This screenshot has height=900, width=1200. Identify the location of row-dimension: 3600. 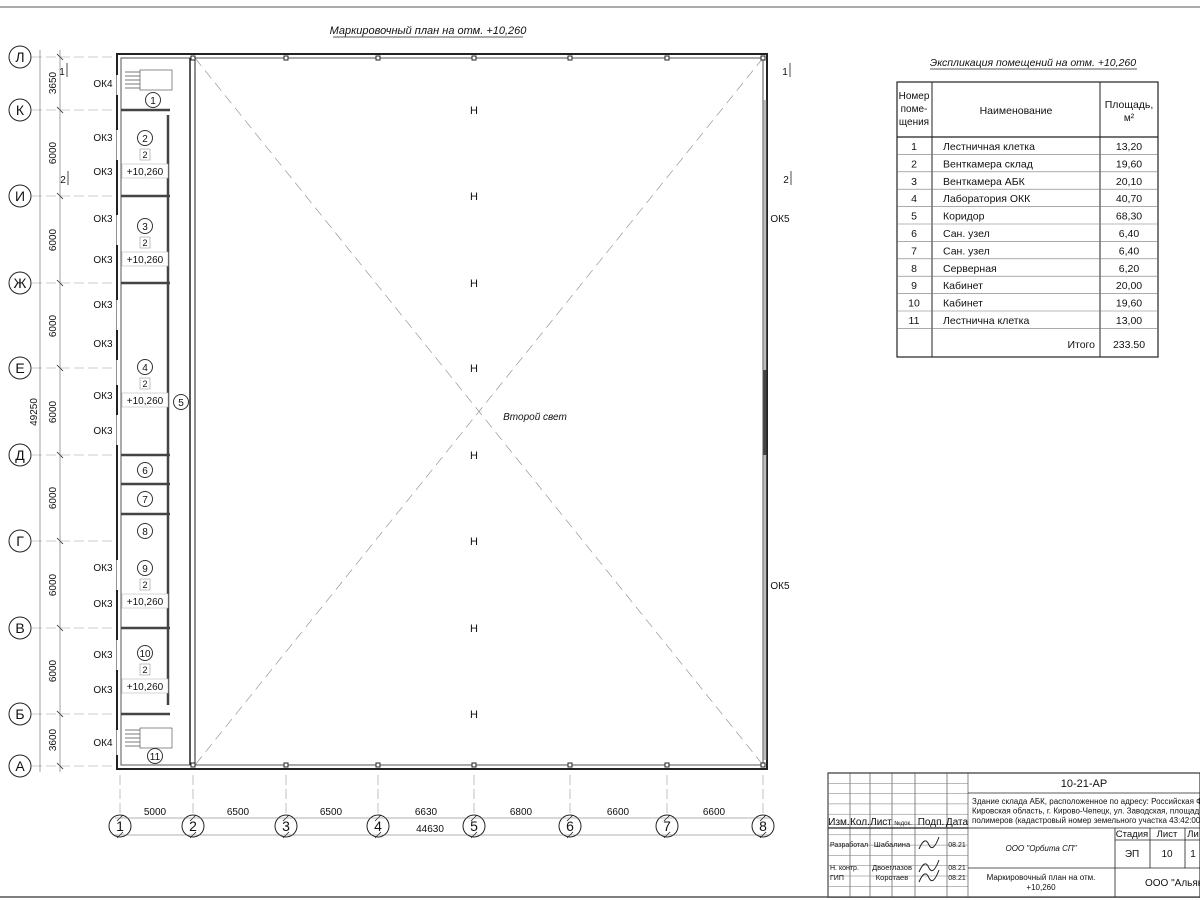
(53, 739).